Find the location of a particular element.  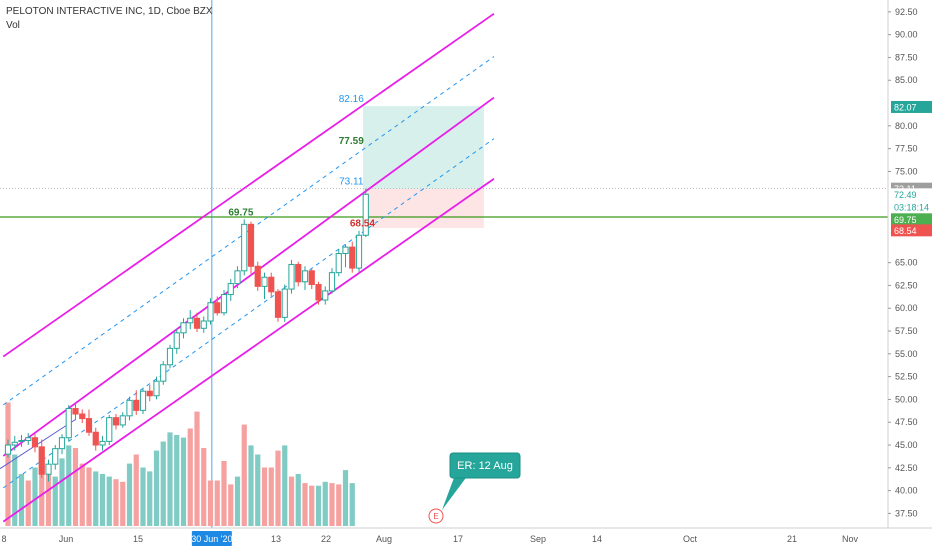

time-tick-label: Jun is located at coordinates (66, 539).